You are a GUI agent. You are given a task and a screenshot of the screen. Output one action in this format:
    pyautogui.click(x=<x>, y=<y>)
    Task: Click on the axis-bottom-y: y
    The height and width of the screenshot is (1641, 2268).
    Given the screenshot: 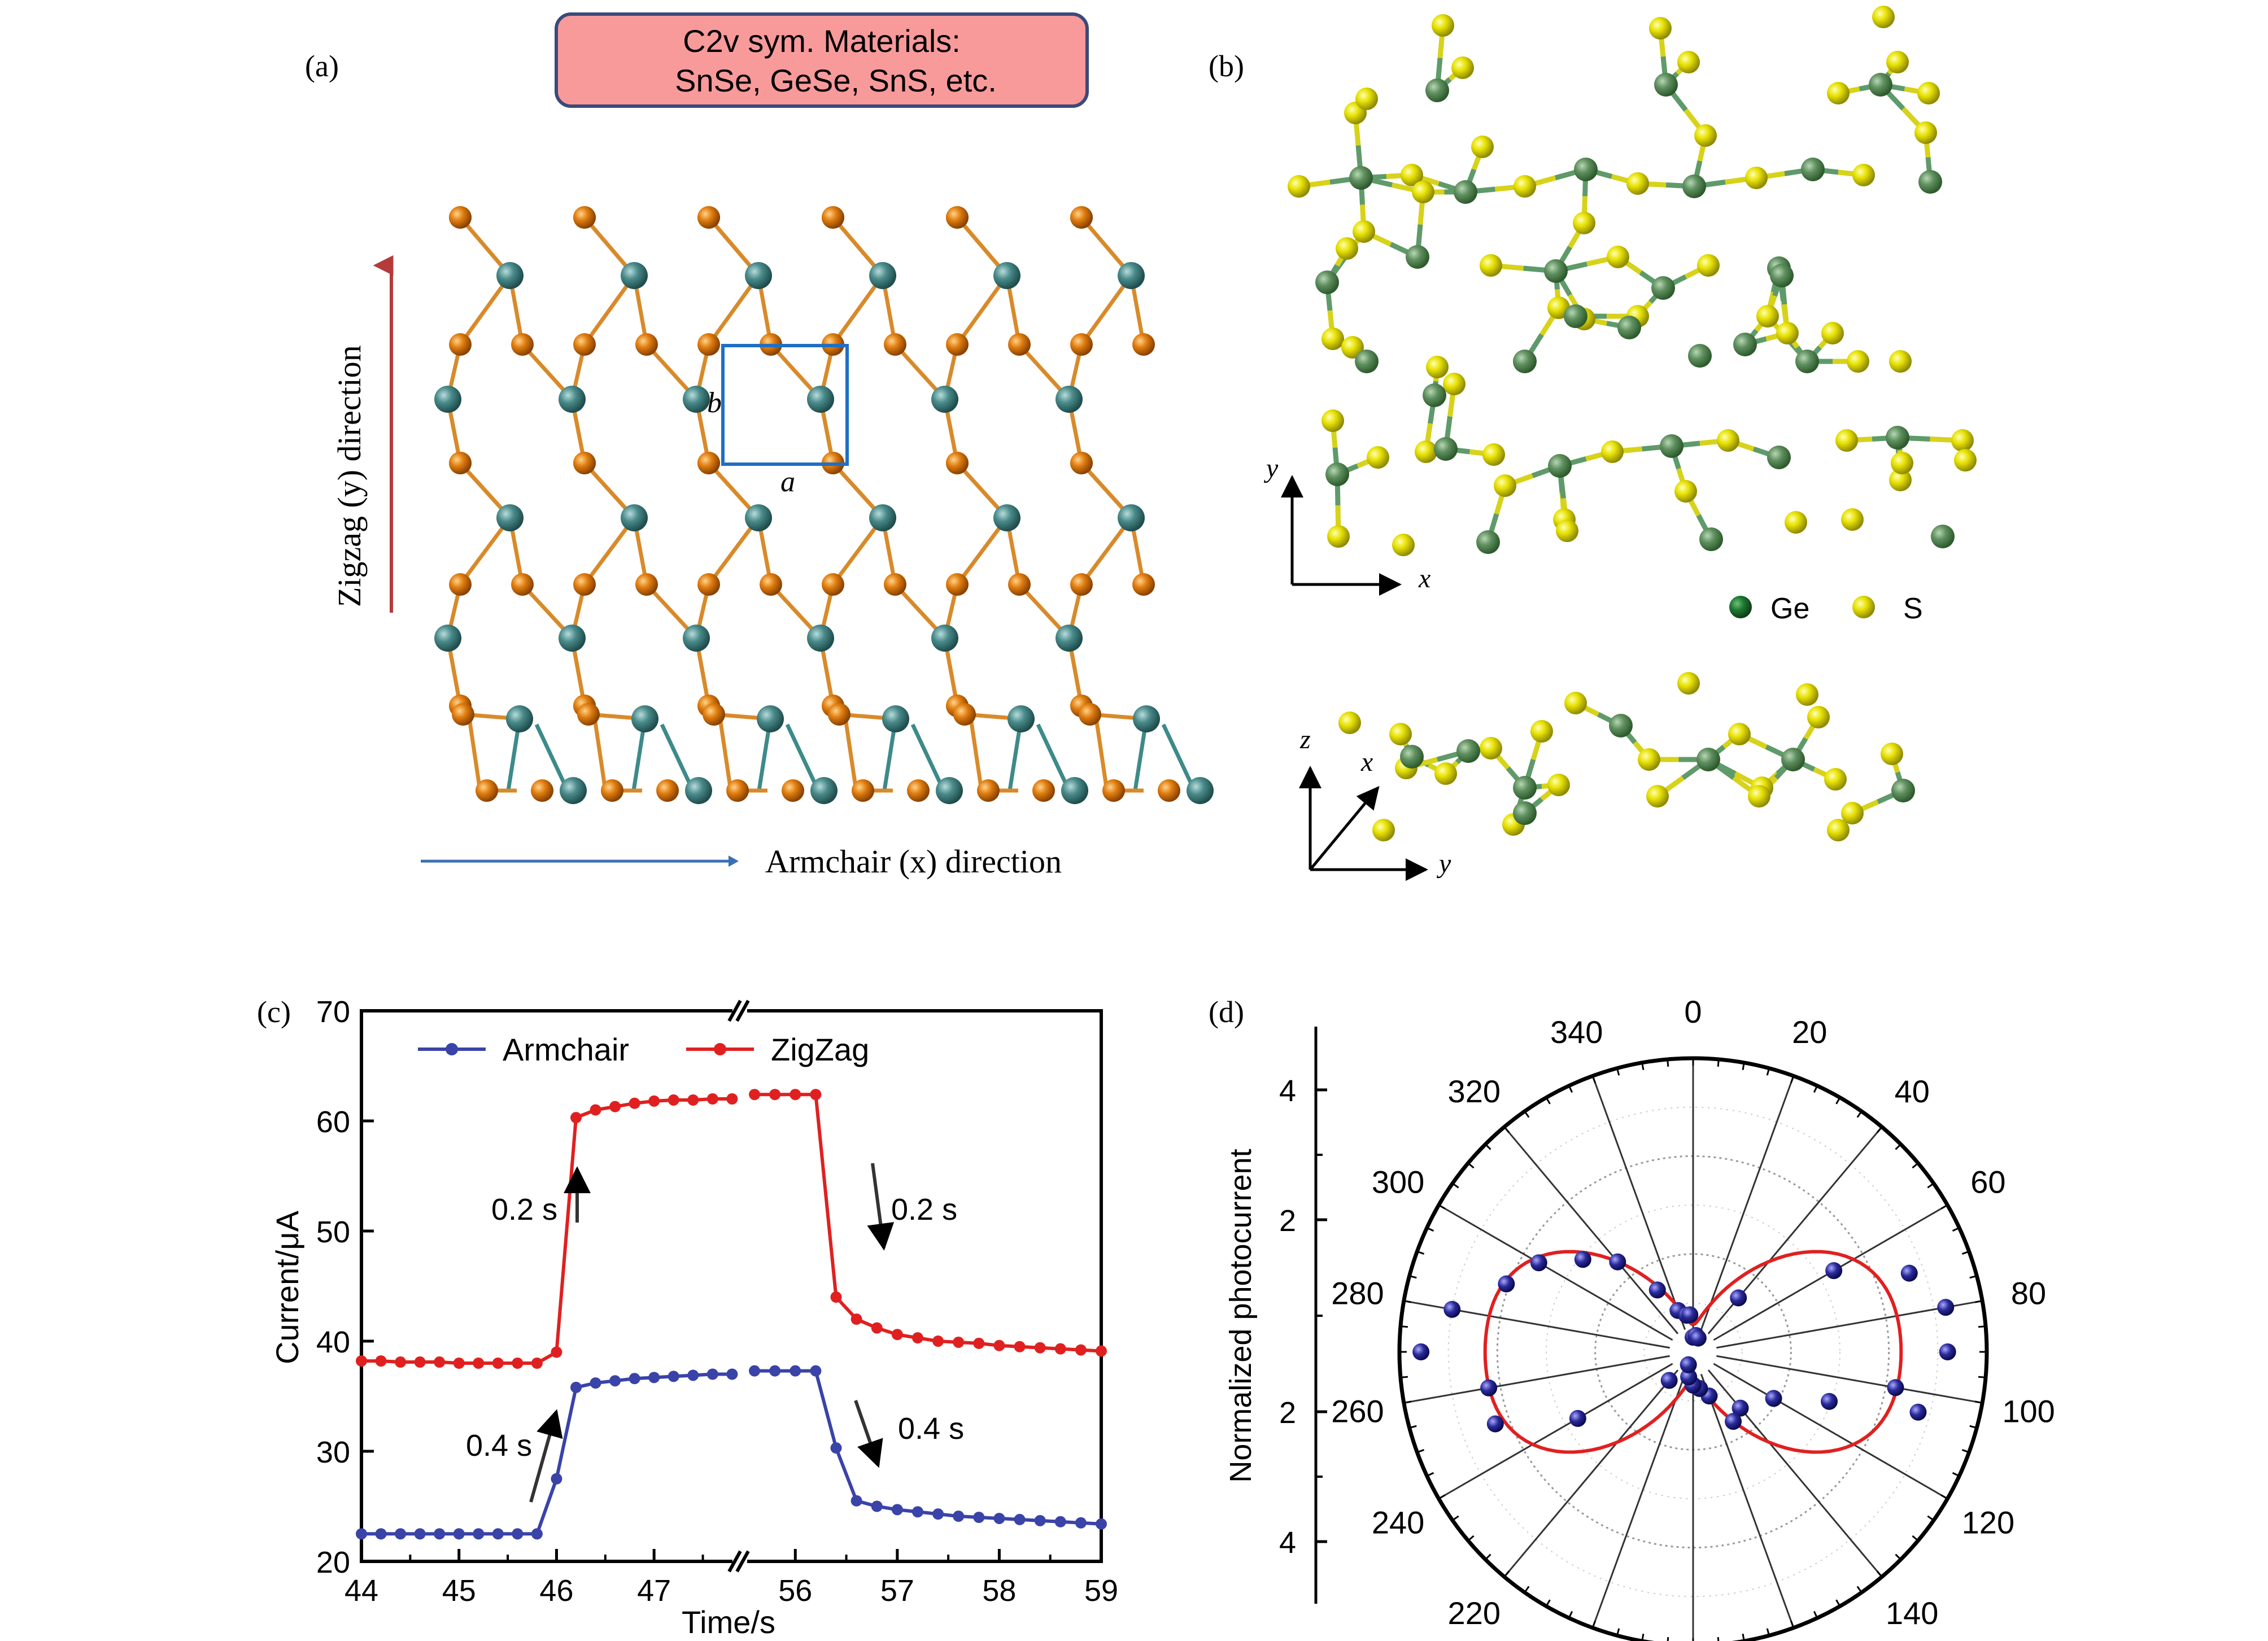 What is the action you would take?
    pyautogui.click(x=1443, y=864)
    